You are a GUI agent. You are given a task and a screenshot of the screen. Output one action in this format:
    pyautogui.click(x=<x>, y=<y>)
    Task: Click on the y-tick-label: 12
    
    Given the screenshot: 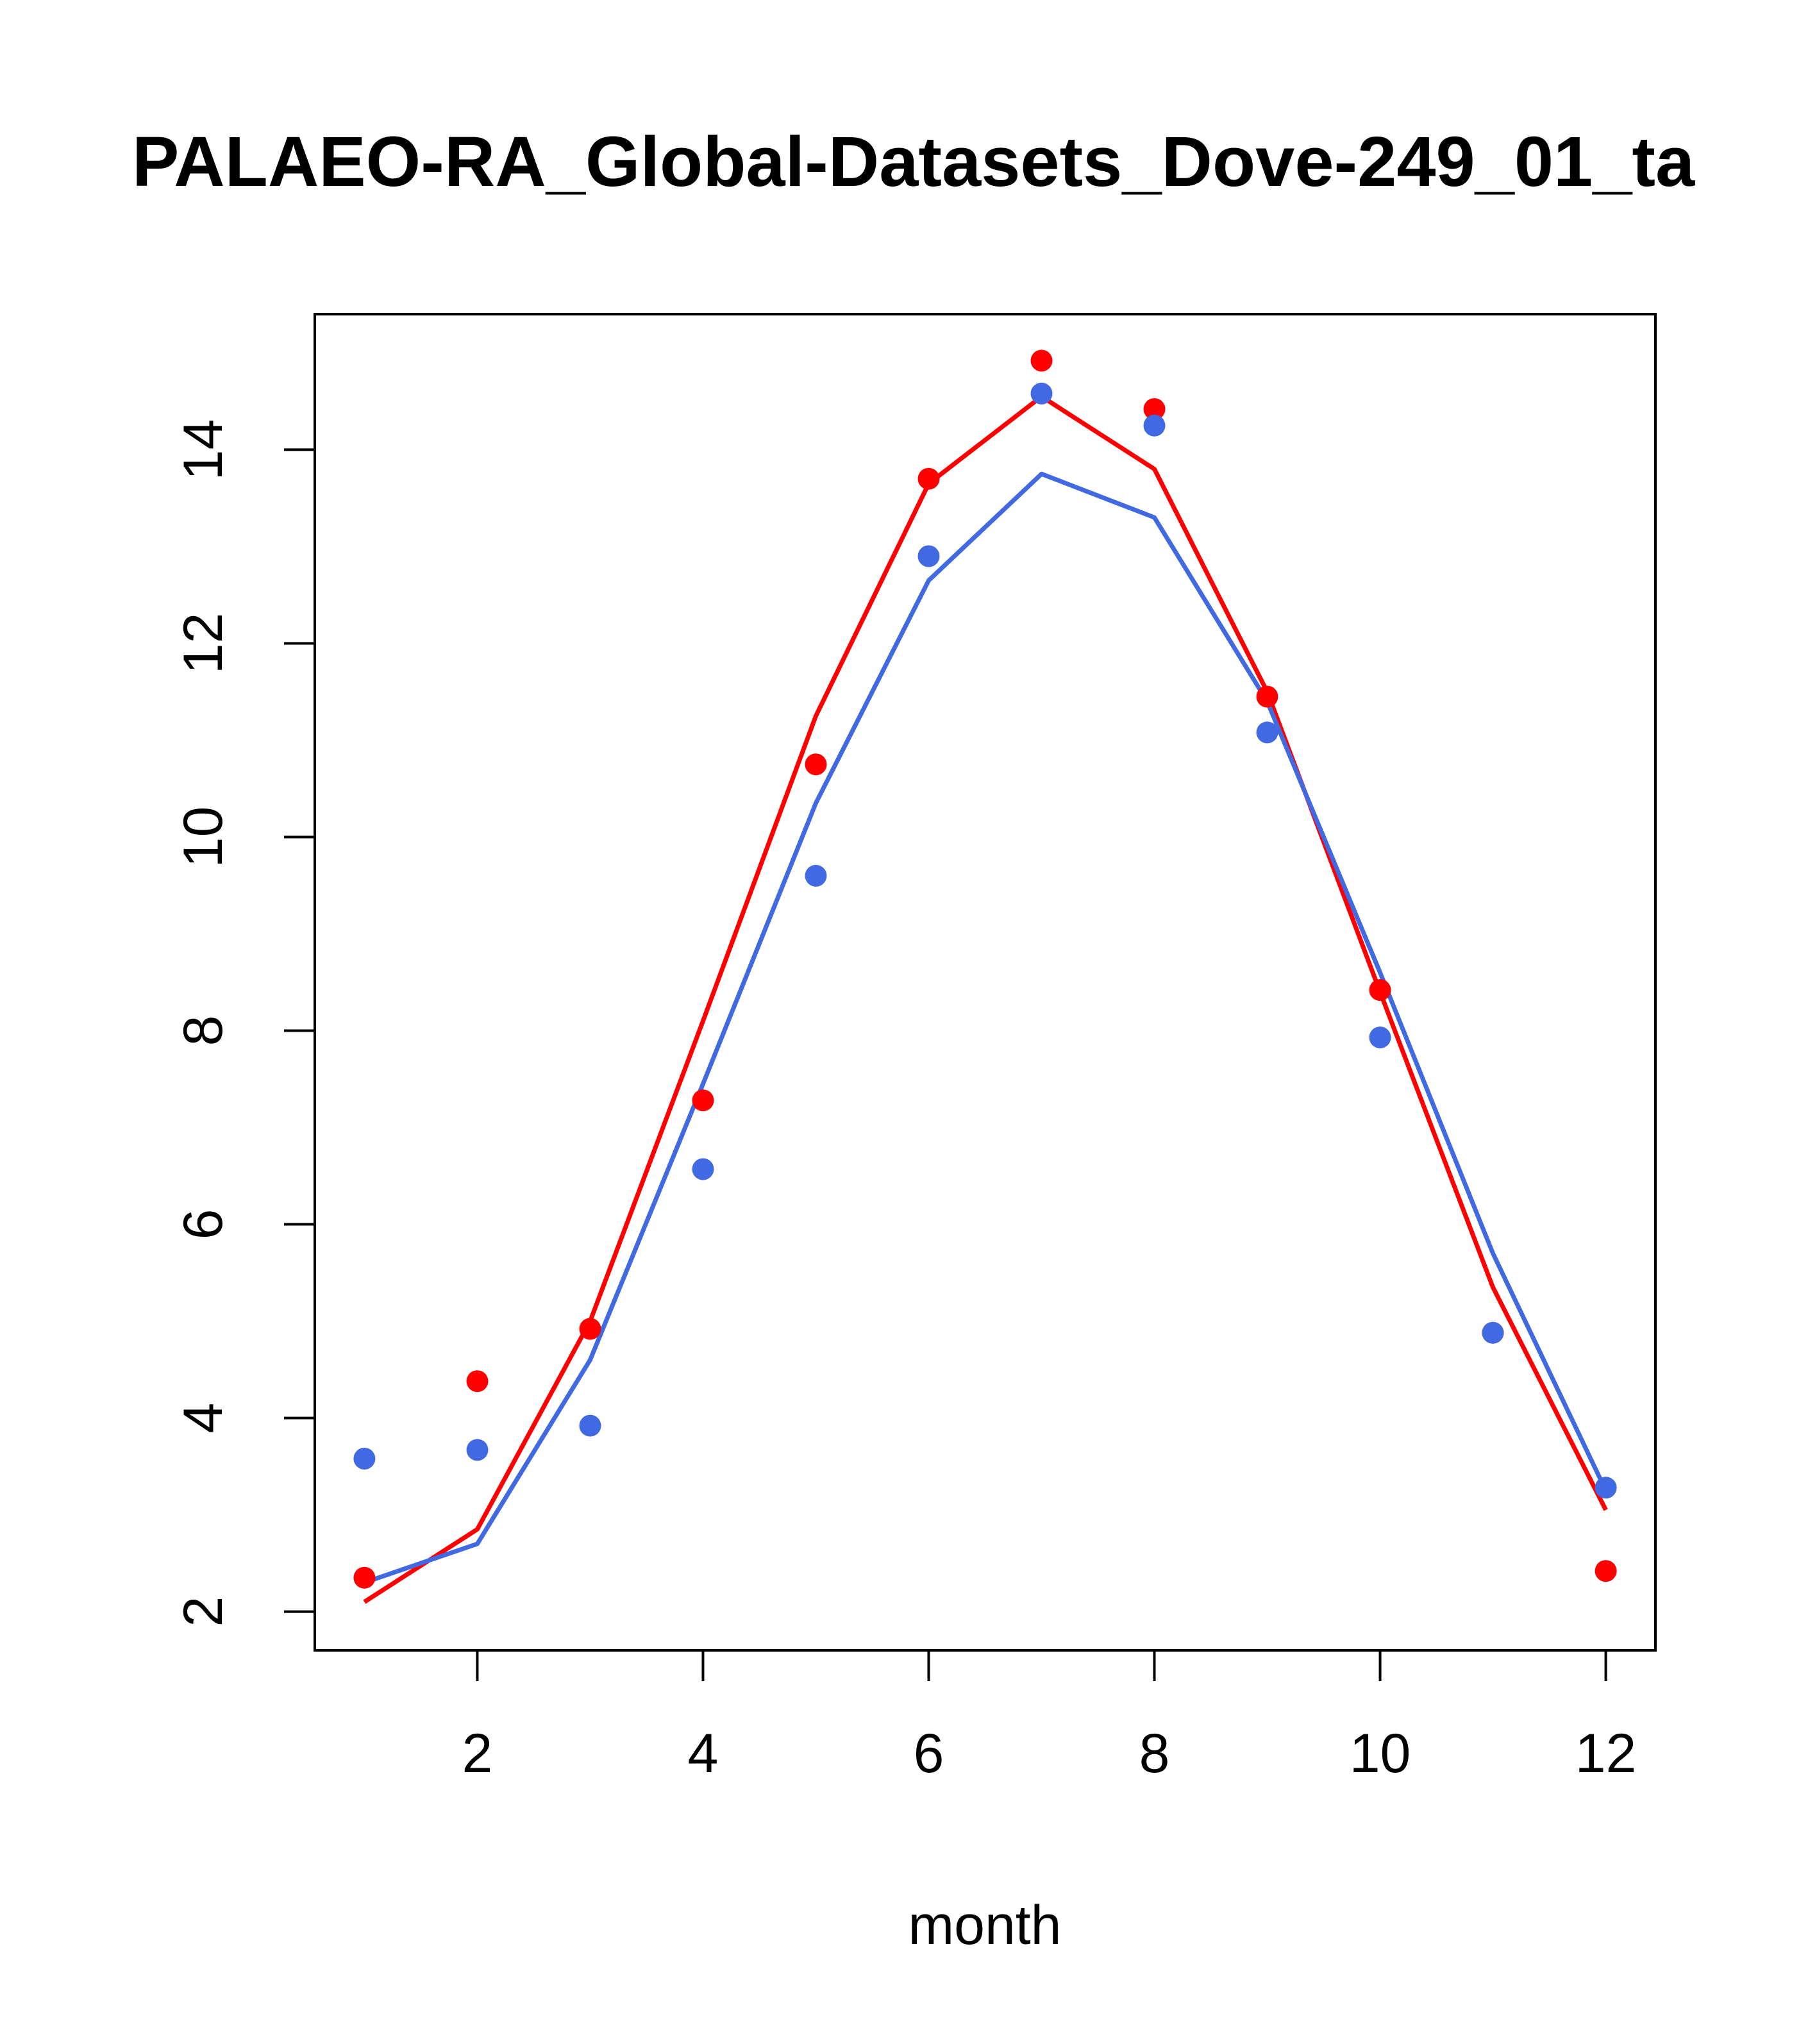 What is the action you would take?
    pyautogui.click(x=203, y=643)
    